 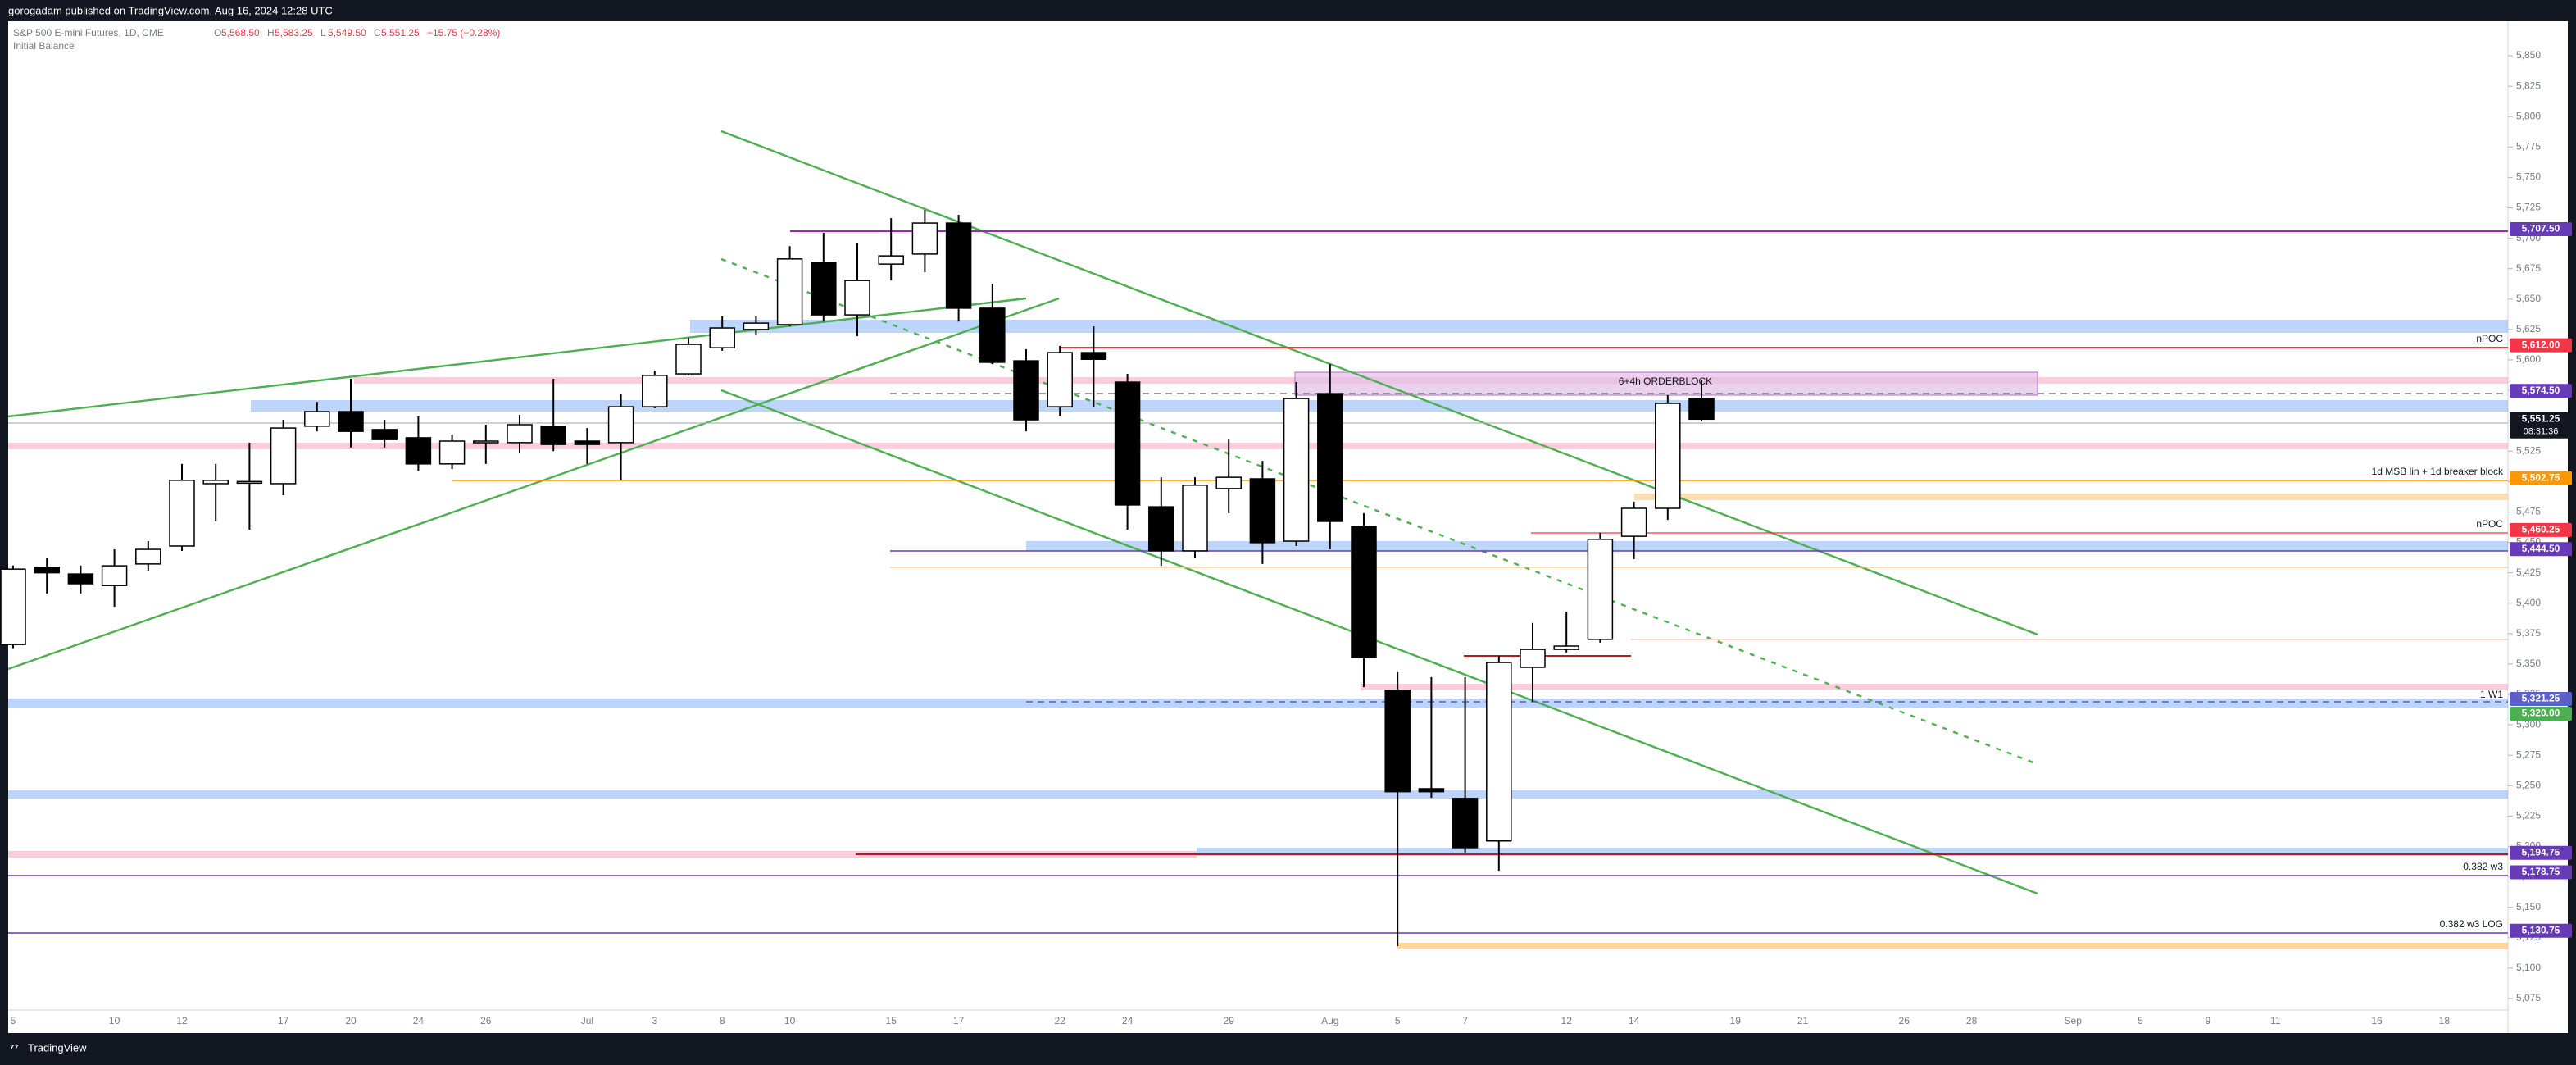 What do you see at coordinates (2471, 924) in the screenshot?
I see `annotation: 0.382 w3 LOG` at bounding box center [2471, 924].